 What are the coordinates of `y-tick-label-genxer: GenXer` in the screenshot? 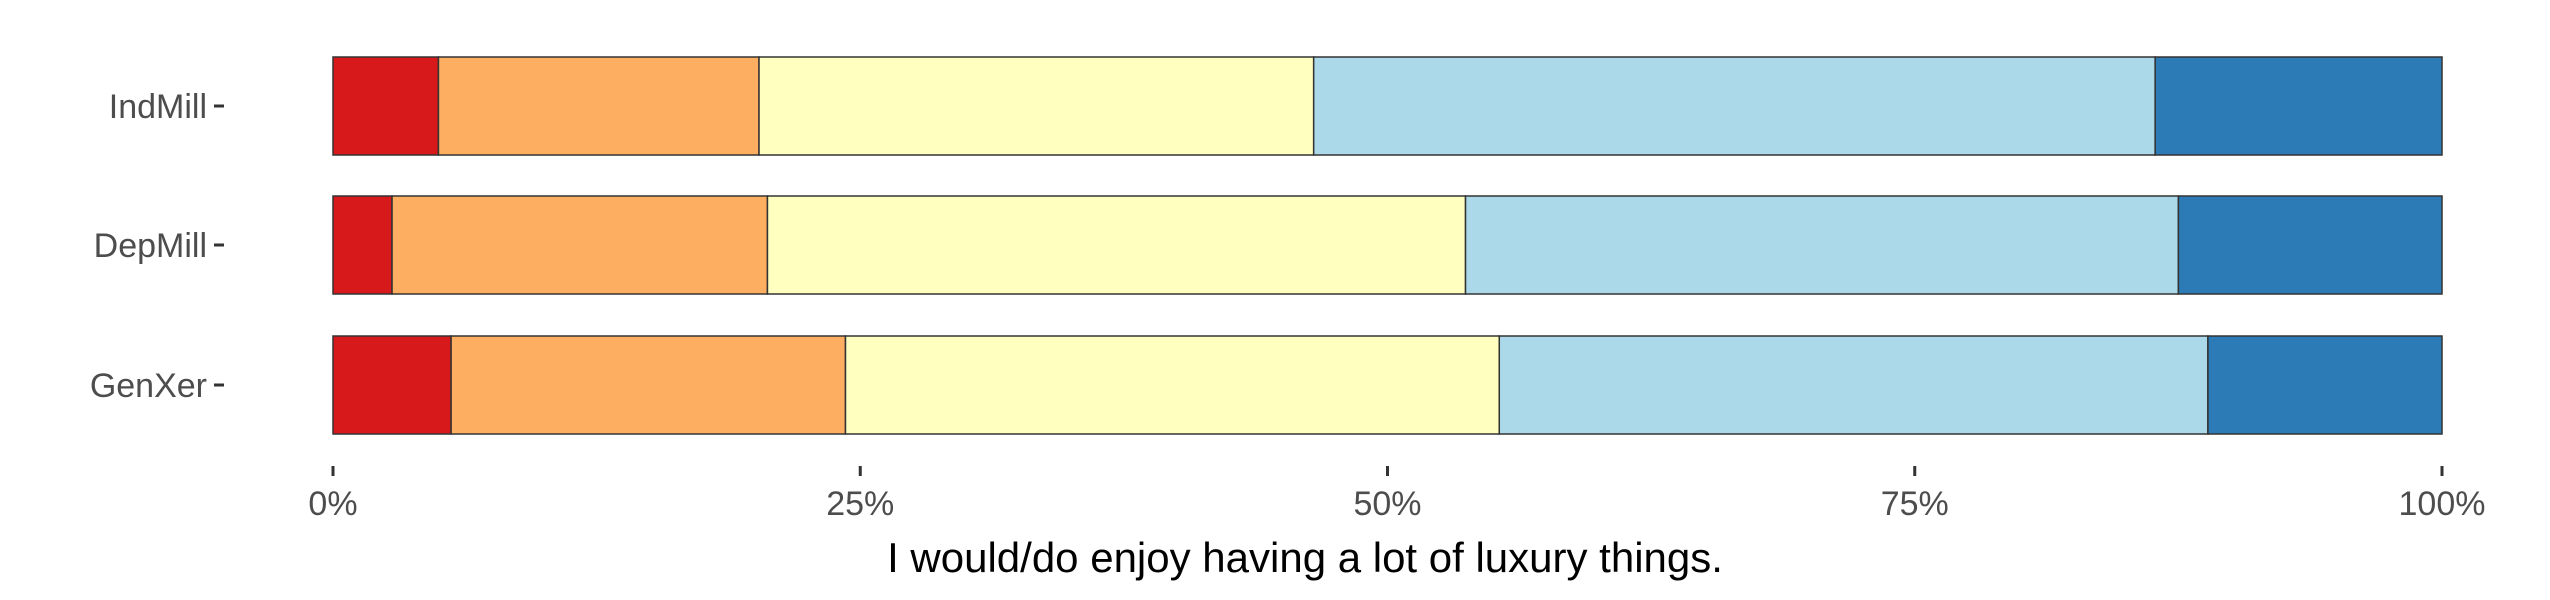 It's located at (148, 386).